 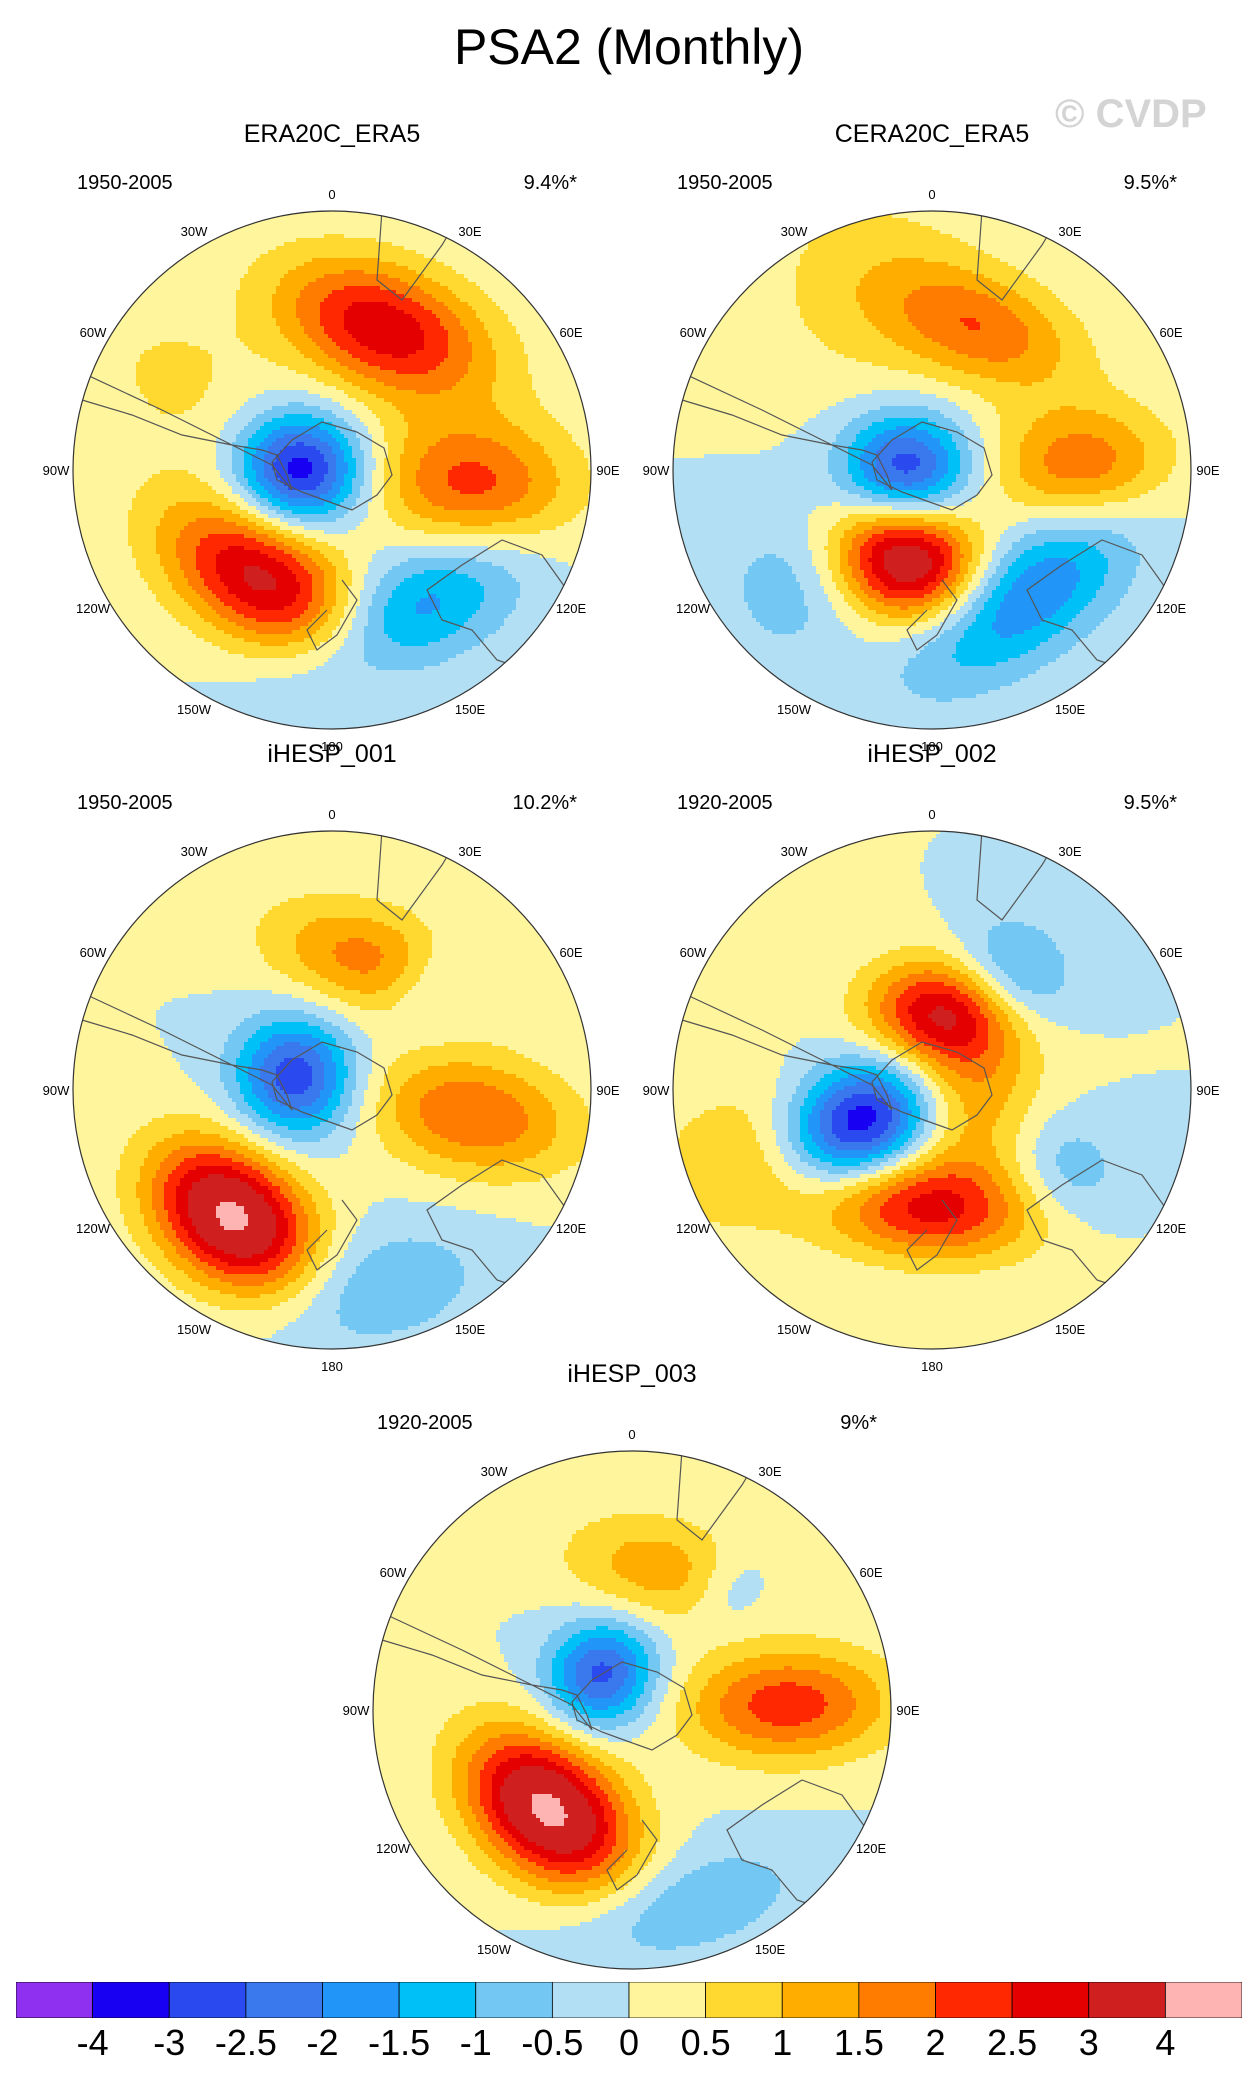 What do you see at coordinates (169, 2043) in the screenshot?
I see `colorbar-tick-label: -3` at bounding box center [169, 2043].